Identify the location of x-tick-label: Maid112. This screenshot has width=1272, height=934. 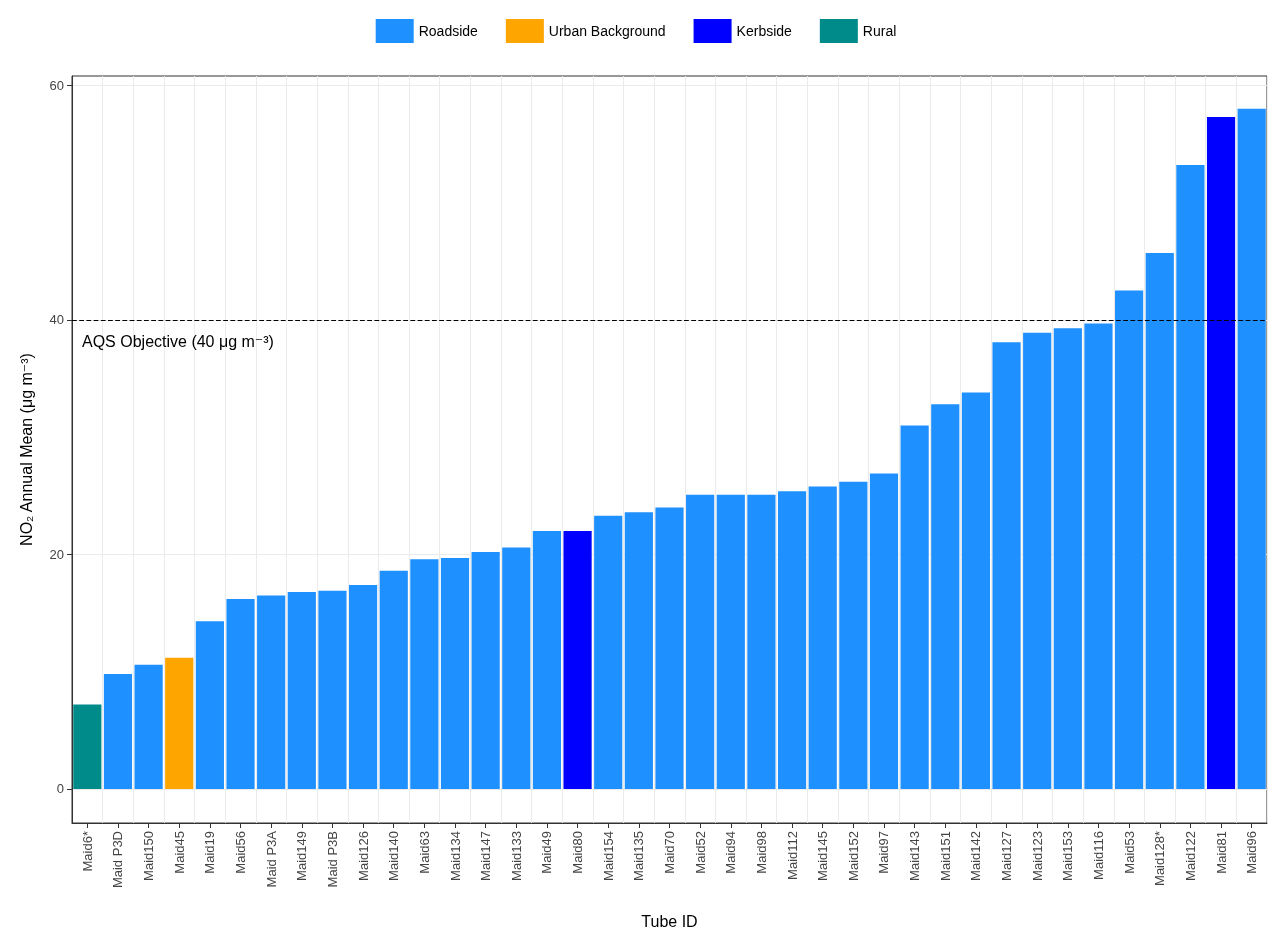
(792, 855).